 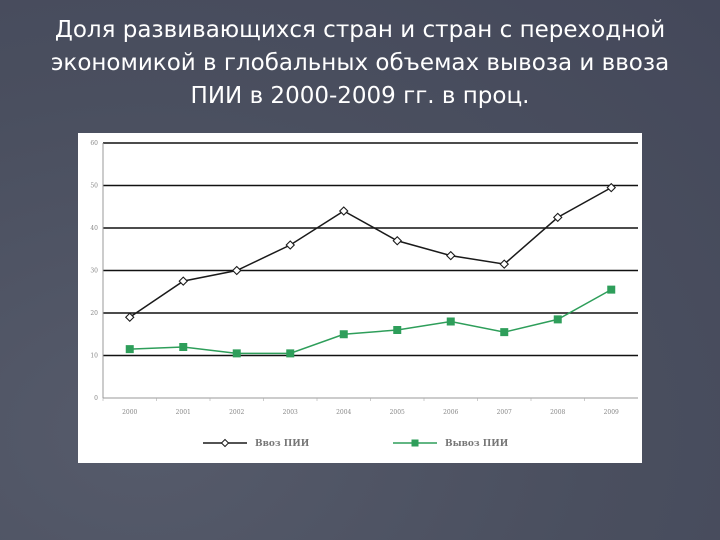 I want to click on series-1-point-2005, so click(x=397, y=330).